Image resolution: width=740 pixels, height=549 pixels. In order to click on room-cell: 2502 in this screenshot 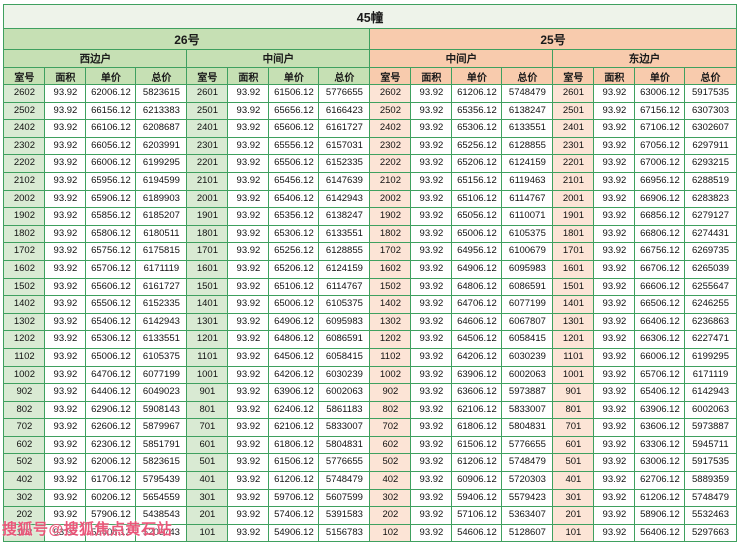, I will do `click(390, 111)`.